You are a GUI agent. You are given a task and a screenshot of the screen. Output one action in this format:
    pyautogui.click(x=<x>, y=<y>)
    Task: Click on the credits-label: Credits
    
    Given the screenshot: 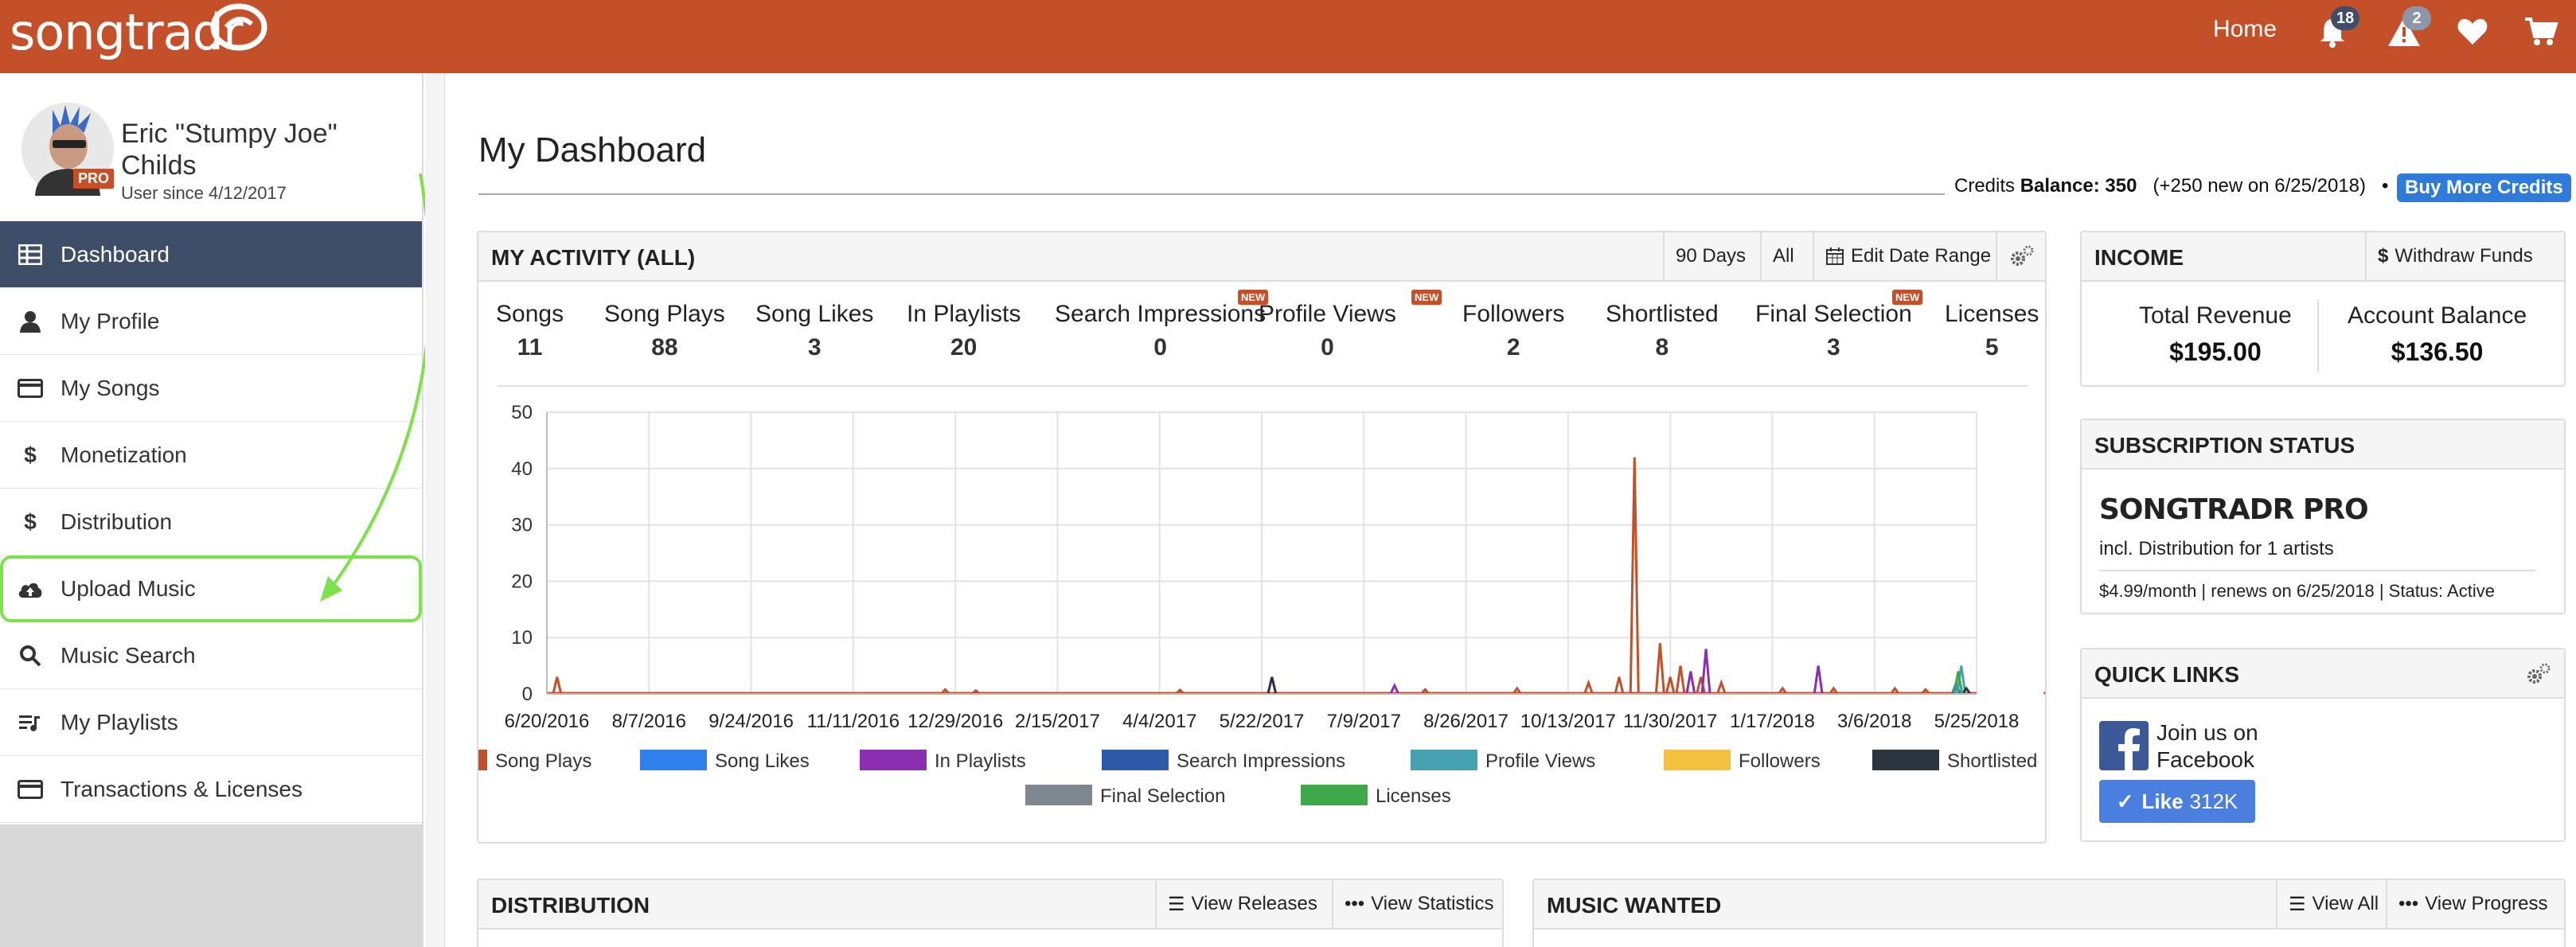 What is the action you would take?
    pyautogui.click(x=1985, y=186)
    